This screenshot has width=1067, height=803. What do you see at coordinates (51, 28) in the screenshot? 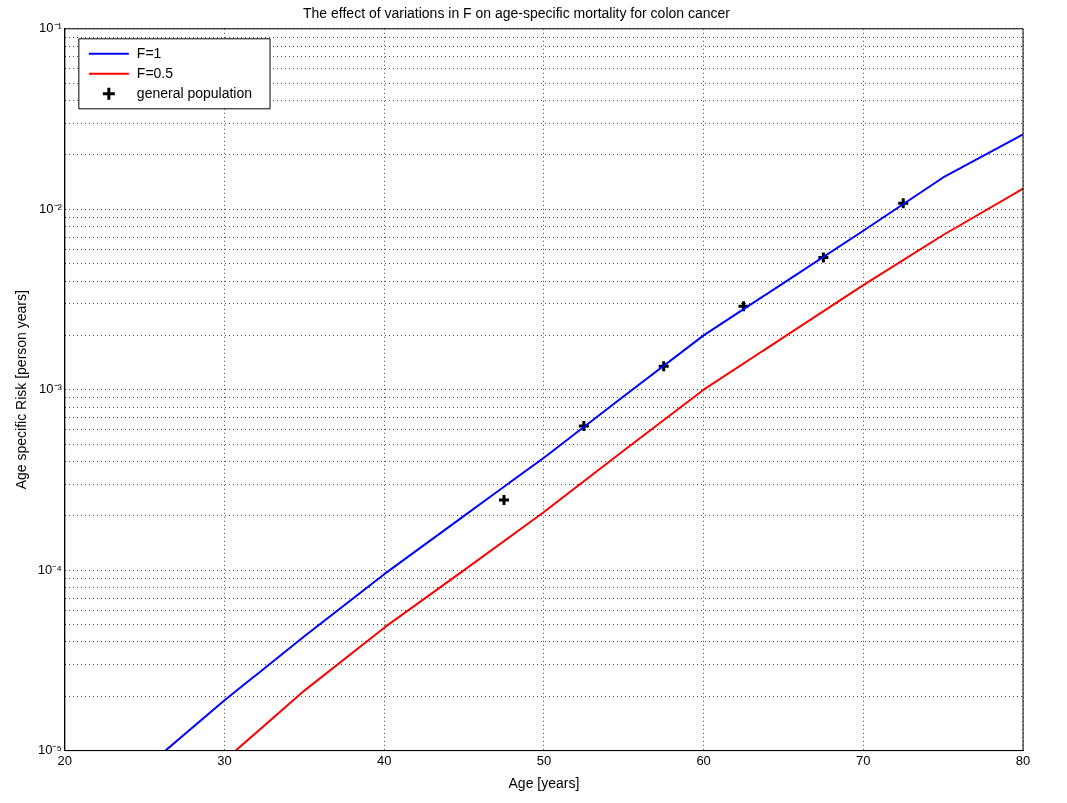
I see `y-tick-label: 10⁻¹` at bounding box center [51, 28].